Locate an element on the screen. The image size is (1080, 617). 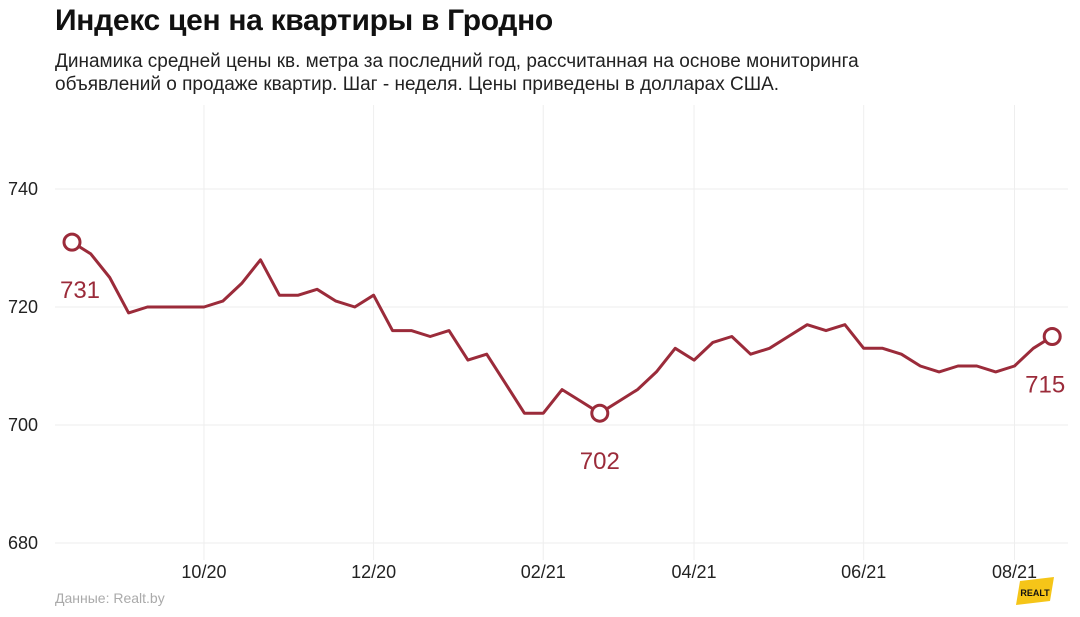
x-tick-label: 08/21 is located at coordinates (1014, 572).